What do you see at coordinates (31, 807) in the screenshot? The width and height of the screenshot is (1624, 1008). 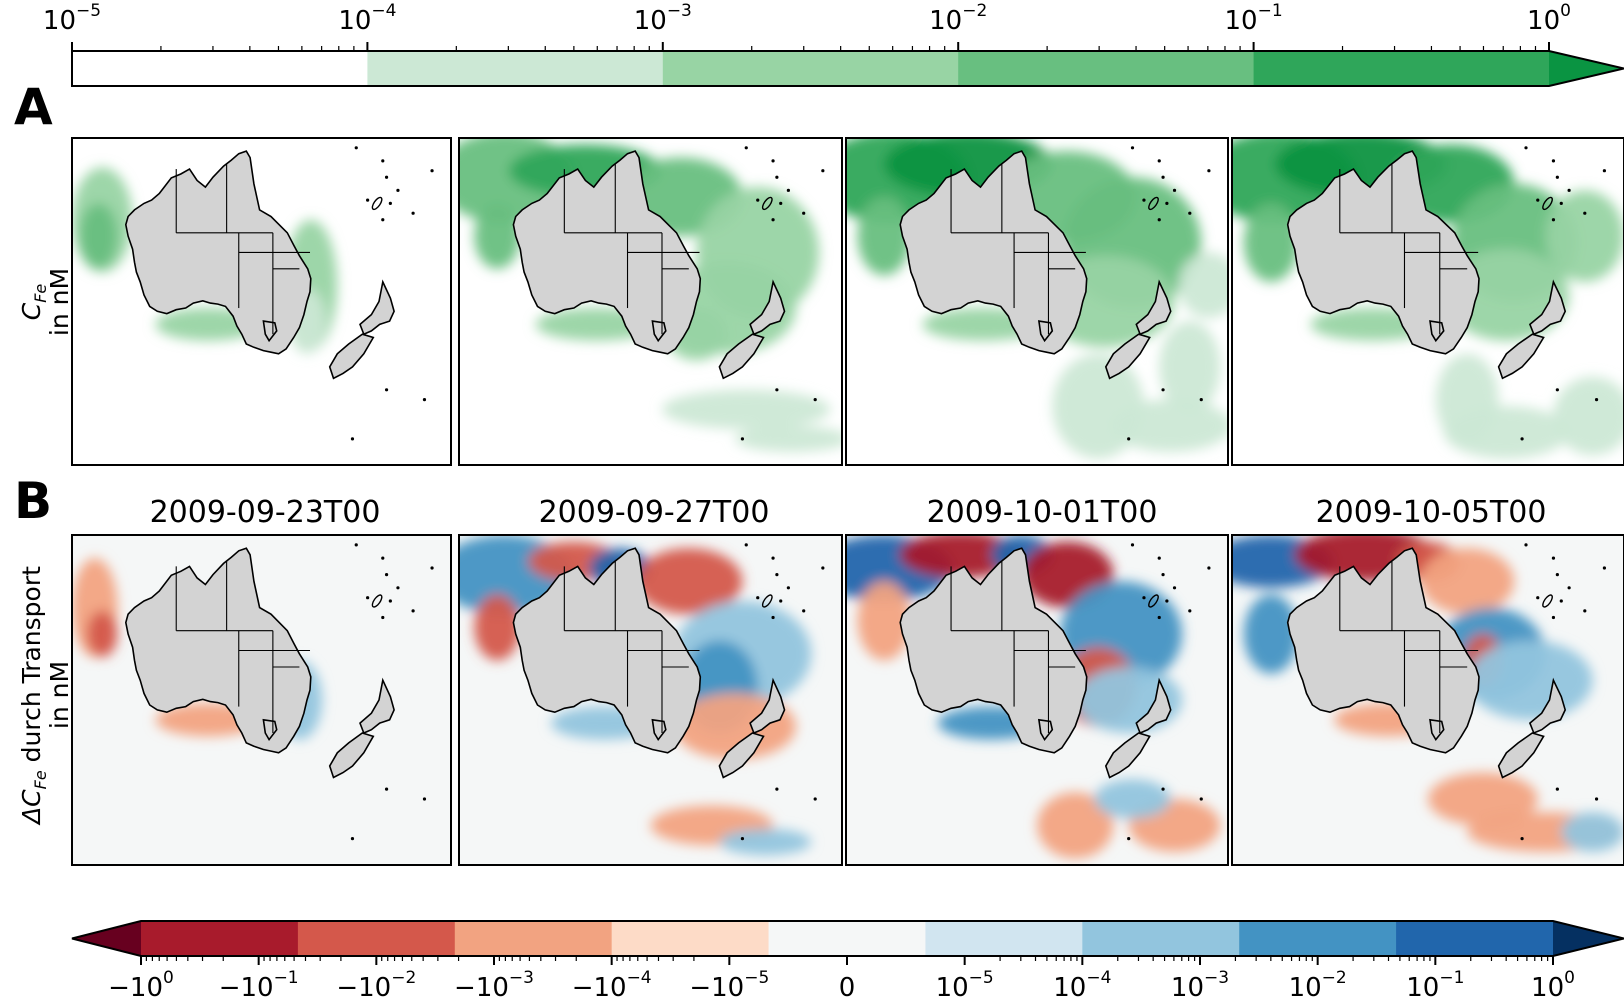 I see `row-b-ylabel-delta: ΔC` at bounding box center [31, 807].